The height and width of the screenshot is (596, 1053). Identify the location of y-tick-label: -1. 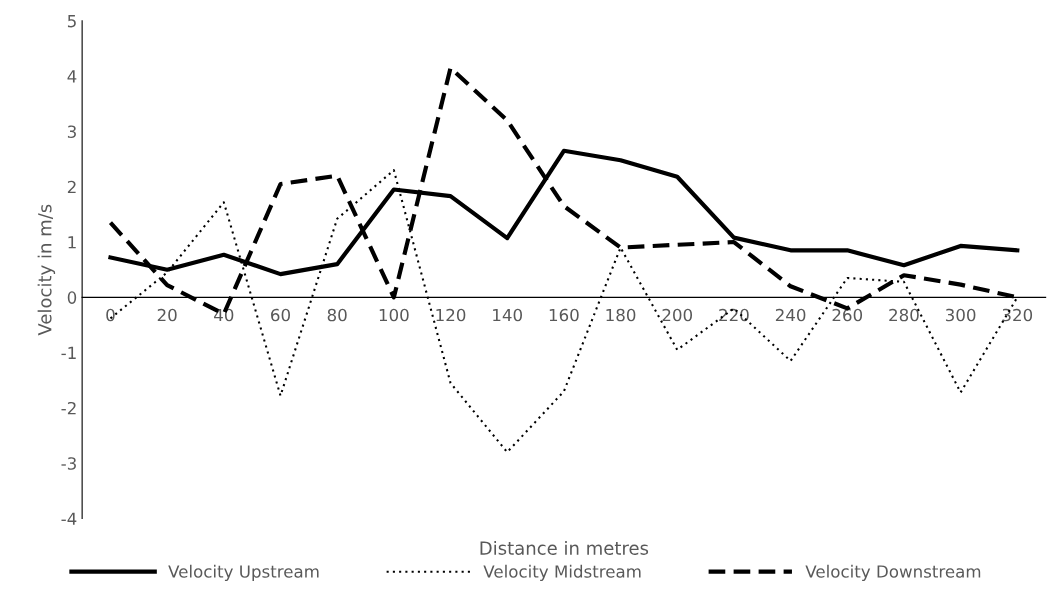
(68, 352).